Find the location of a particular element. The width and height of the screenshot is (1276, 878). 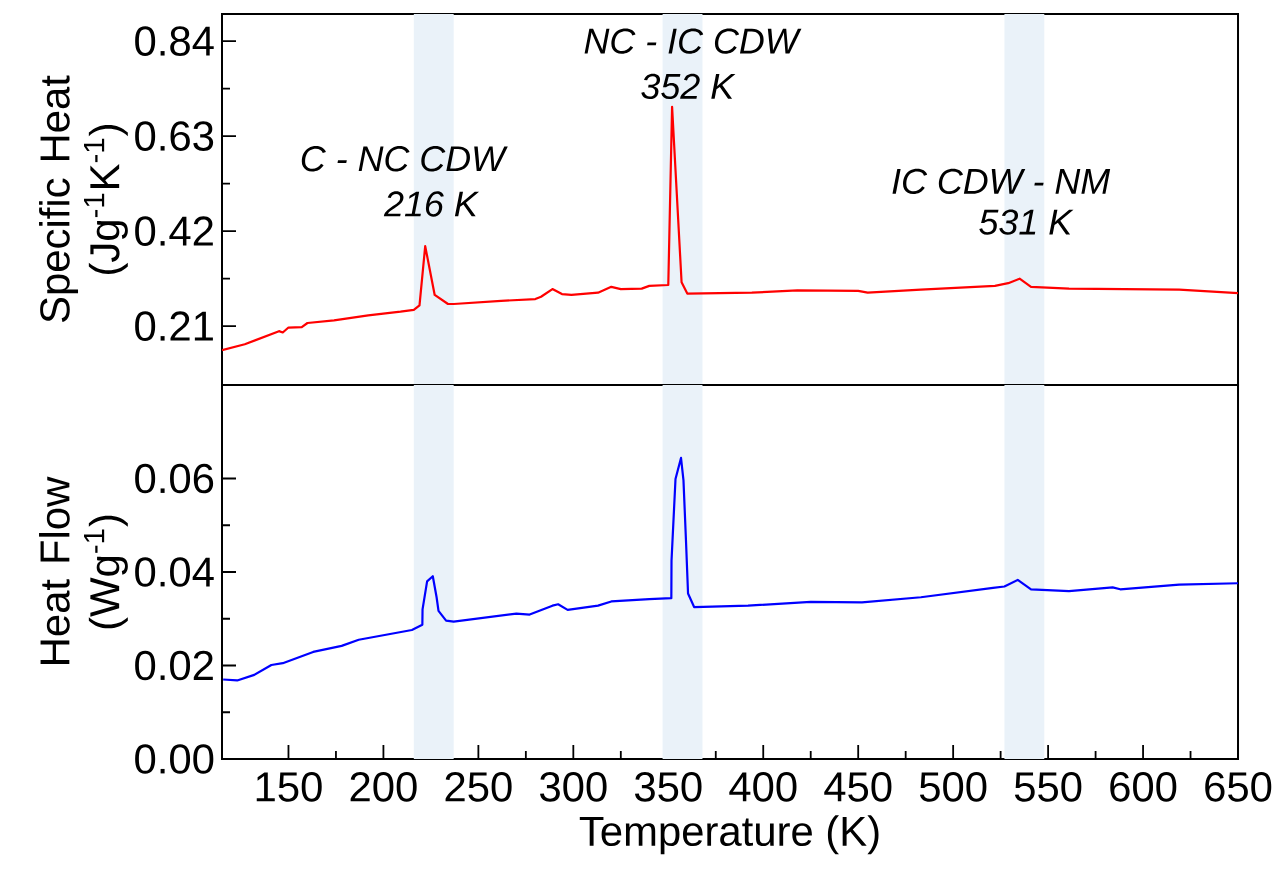

annotation: IC CDW - NM is located at coordinates (1001, 181).